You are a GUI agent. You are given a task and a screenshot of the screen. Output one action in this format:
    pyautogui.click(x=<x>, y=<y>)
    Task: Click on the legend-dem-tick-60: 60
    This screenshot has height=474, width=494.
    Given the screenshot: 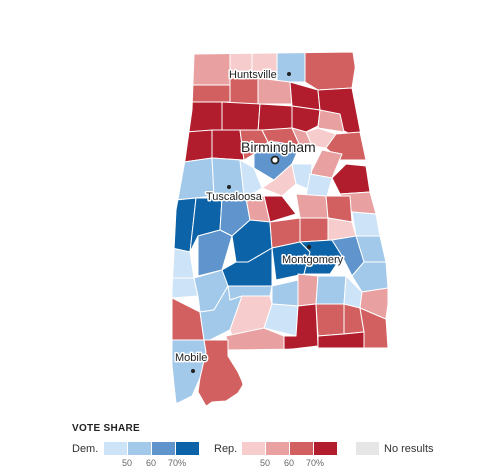 What is the action you would take?
    pyautogui.click(x=150, y=463)
    